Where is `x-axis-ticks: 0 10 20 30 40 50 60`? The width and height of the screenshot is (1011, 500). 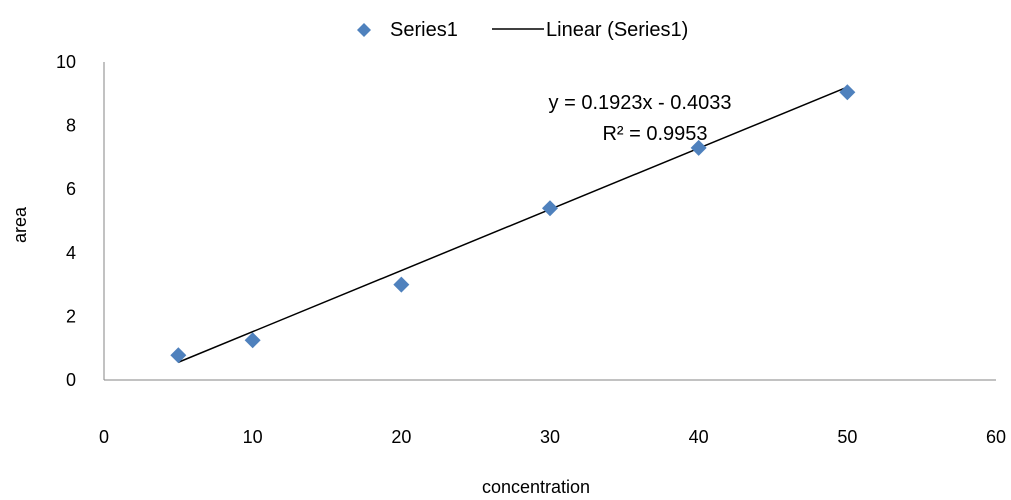 x-axis-ticks: 0 10 20 30 40 50 60 is located at coordinates (552, 437).